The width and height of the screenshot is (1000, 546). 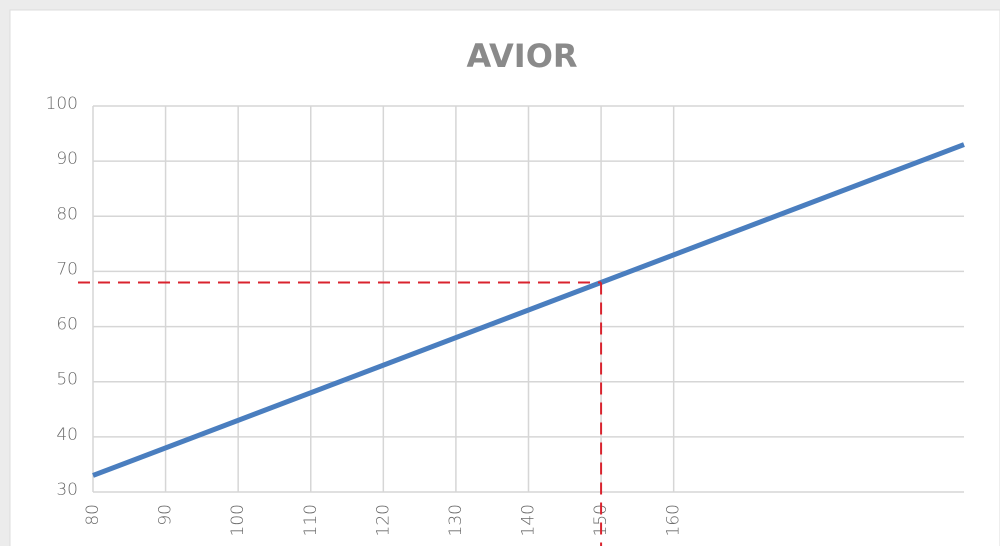 What do you see at coordinates (674, 520) in the screenshot?
I see `x-tick-label: 160` at bounding box center [674, 520].